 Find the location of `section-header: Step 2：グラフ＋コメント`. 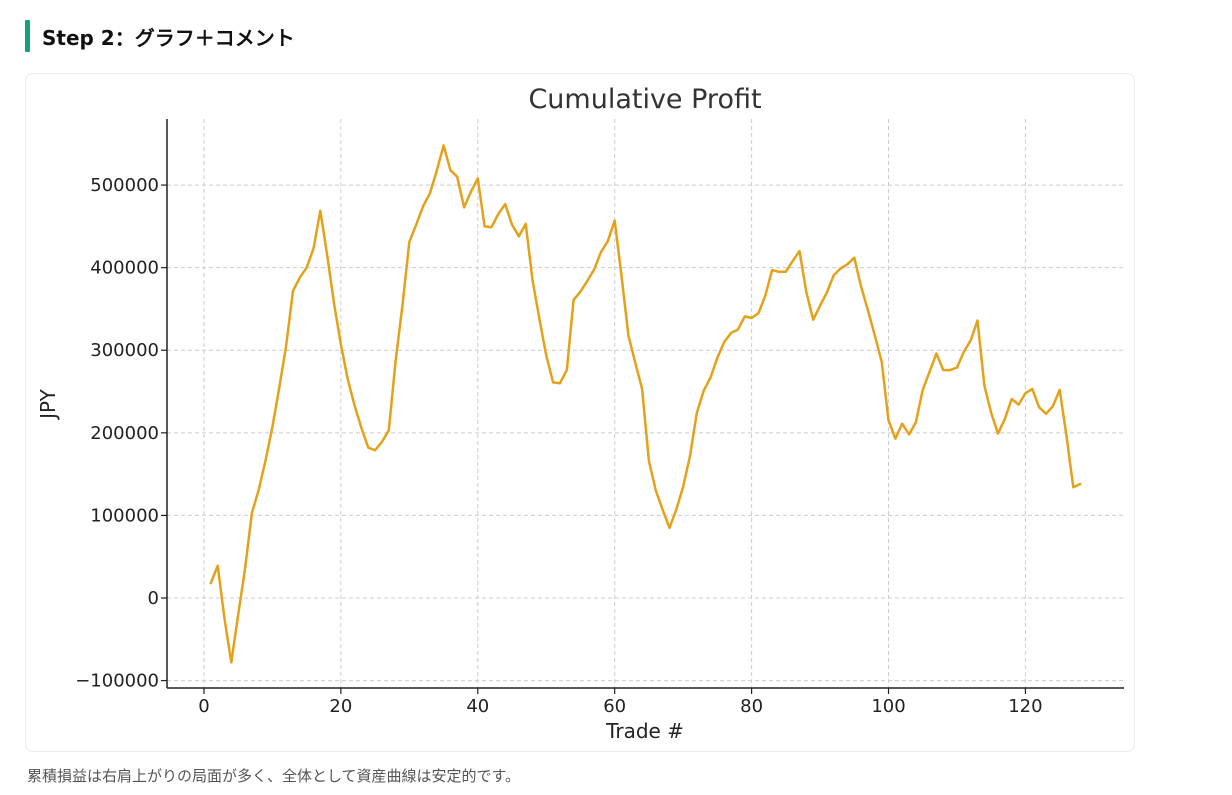

section-header: Step 2：グラフ＋コメント is located at coordinates (160, 36).